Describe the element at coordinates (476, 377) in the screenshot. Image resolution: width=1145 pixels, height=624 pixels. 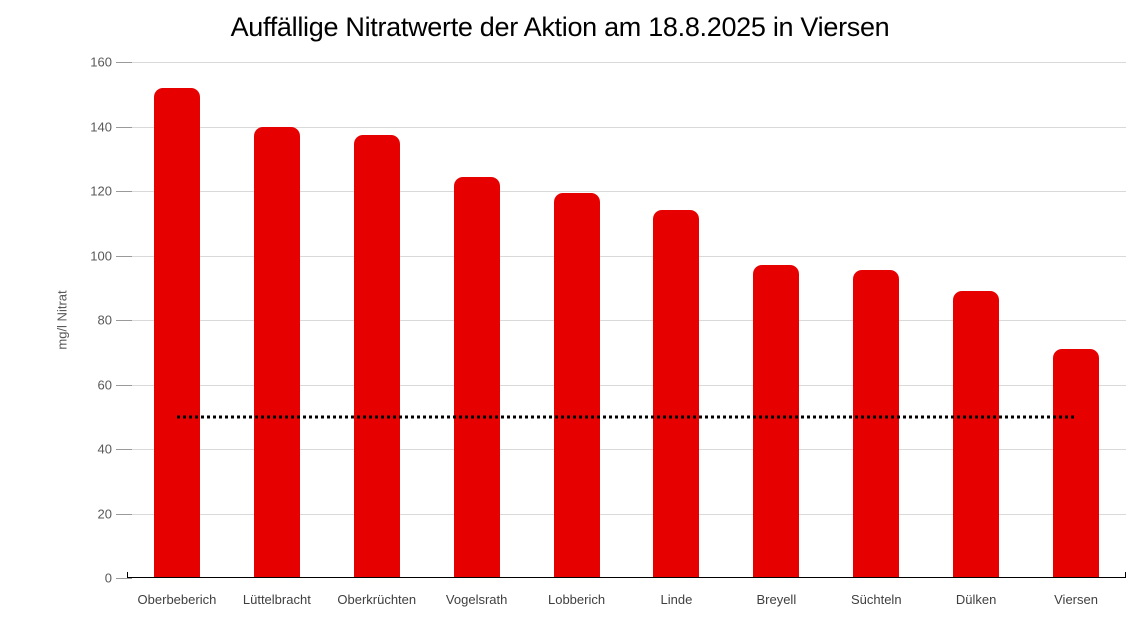
I see `bar-vogelsrath` at that location.